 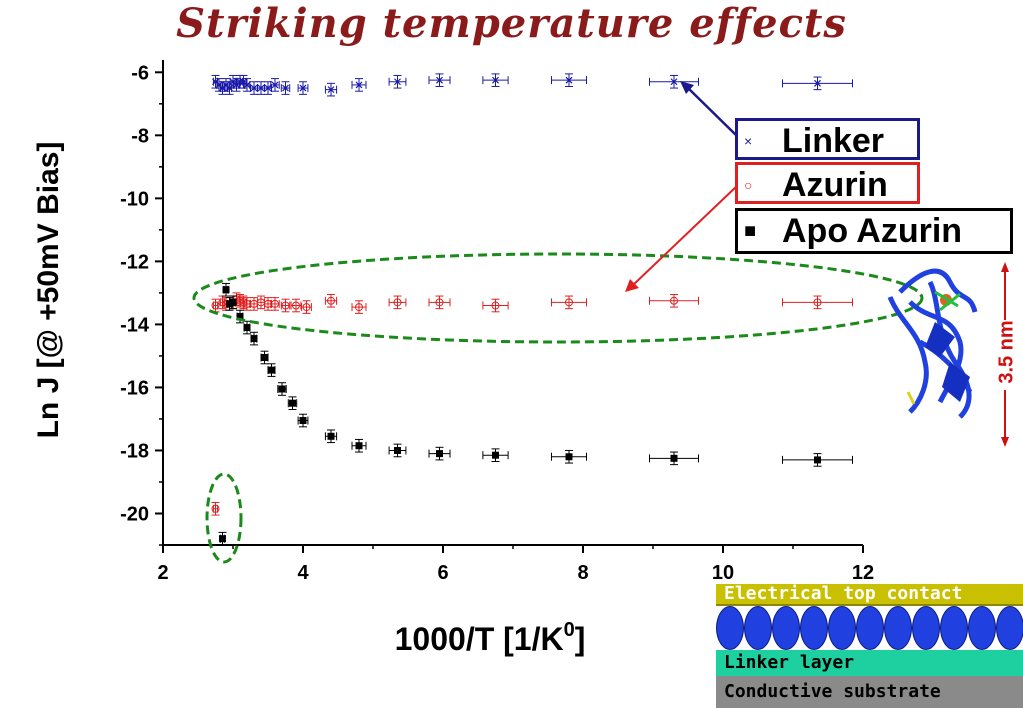 I want to click on x-tick-label: 6, so click(x=442, y=573).